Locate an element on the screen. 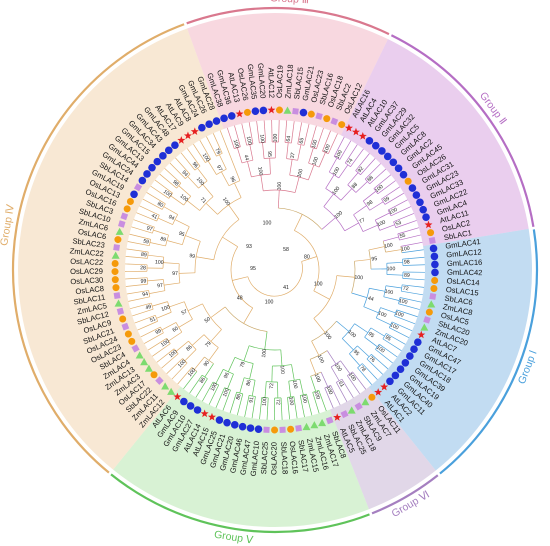 This screenshot has height=546, width=550. bootstrap-label: 65 is located at coordinates (302, 140).